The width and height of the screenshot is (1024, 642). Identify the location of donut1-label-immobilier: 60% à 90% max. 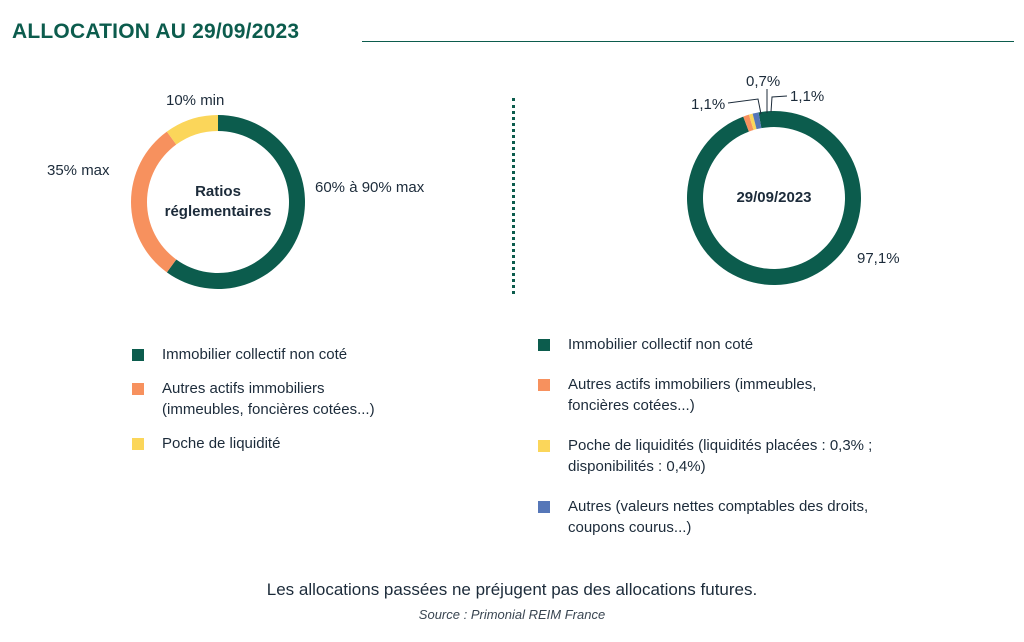
(370, 187).